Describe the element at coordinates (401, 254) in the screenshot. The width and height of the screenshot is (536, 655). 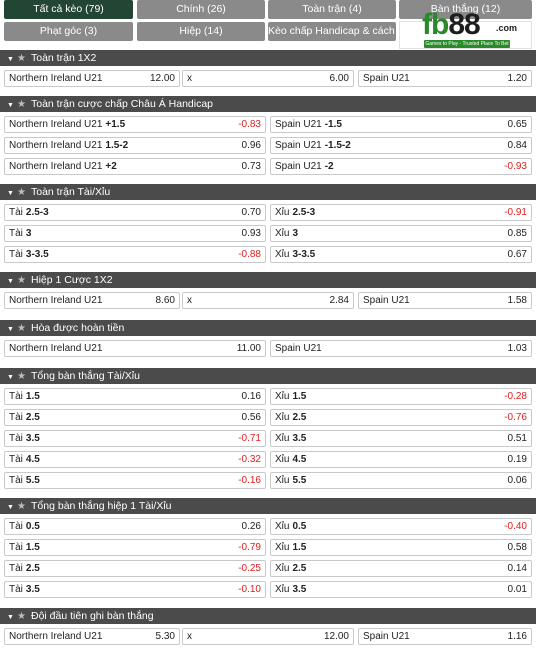
I see `odds-button: Xỉu 3-3.5 0.67` at that location.